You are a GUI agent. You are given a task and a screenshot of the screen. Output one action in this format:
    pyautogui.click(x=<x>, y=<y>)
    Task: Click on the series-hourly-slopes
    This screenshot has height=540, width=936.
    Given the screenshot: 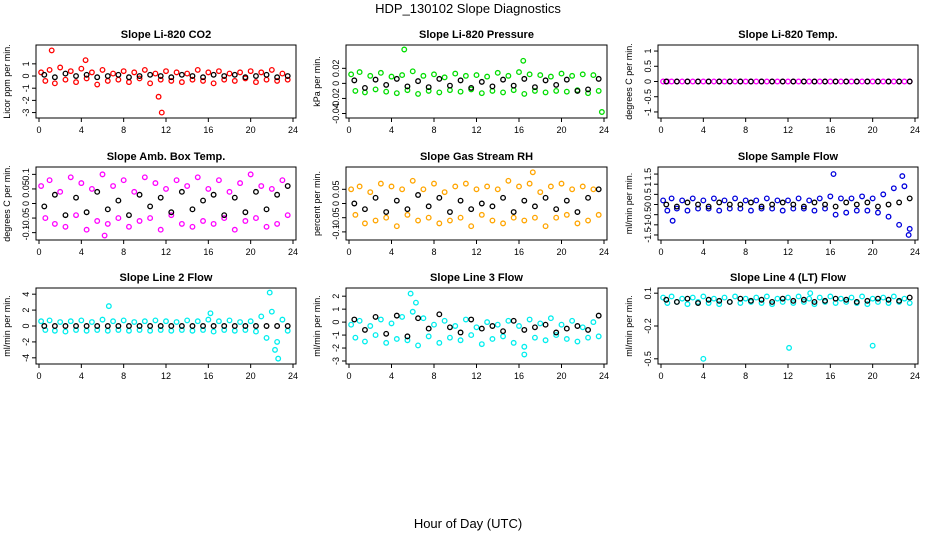 What is the action you would take?
    pyautogui.click(x=788, y=202)
    